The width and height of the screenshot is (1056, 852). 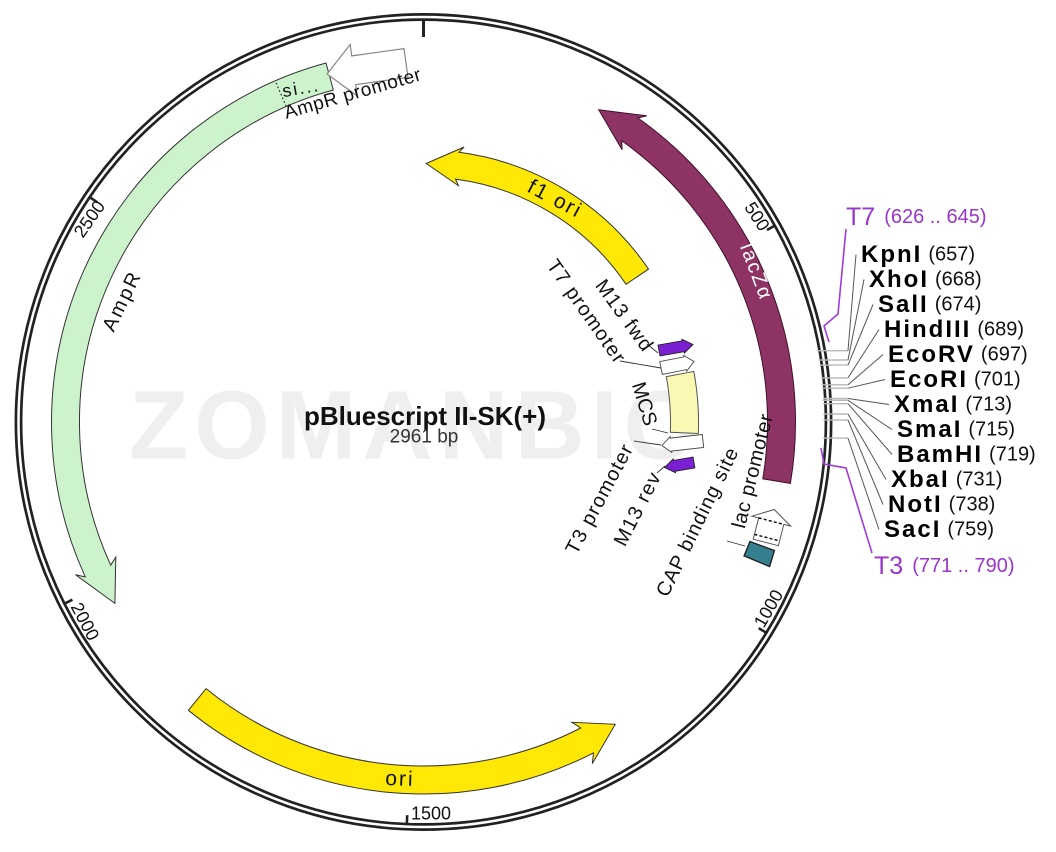 I want to click on svg-text:XhoI(668): XhoI (668), so click(x=925, y=279).